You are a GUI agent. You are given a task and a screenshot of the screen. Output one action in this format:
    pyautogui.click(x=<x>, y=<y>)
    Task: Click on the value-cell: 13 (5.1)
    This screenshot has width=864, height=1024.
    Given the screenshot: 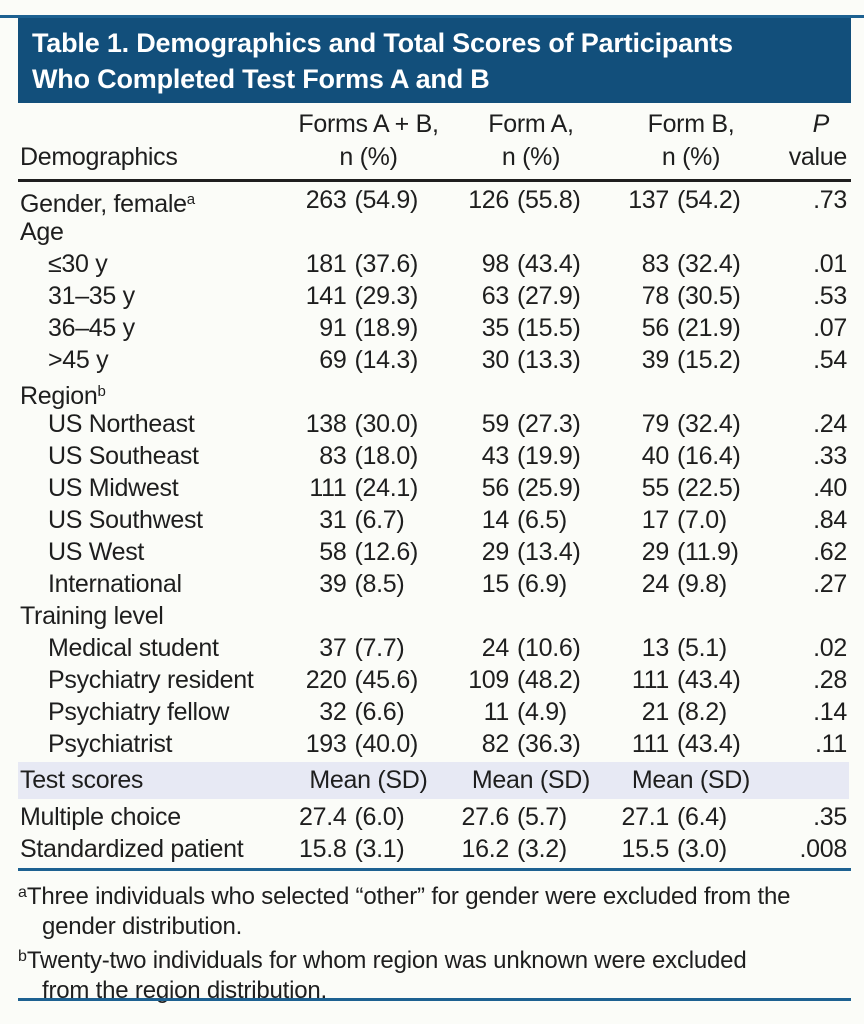 What is the action you would take?
    pyautogui.click(x=684, y=648)
    